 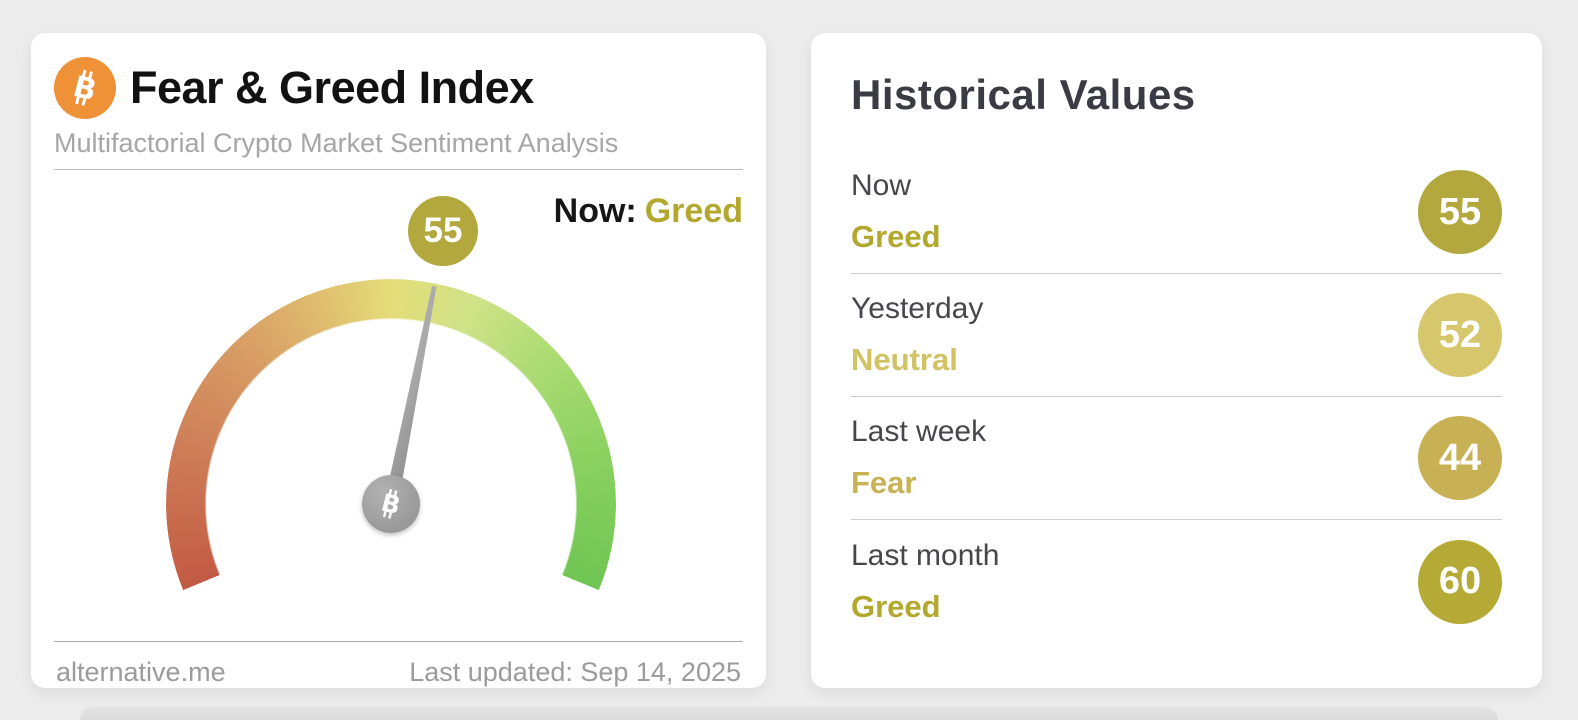 What do you see at coordinates (1023, 94) in the screenshot?
I see `historical-values-title: Historical Values` at bounding box center [1023, 94].